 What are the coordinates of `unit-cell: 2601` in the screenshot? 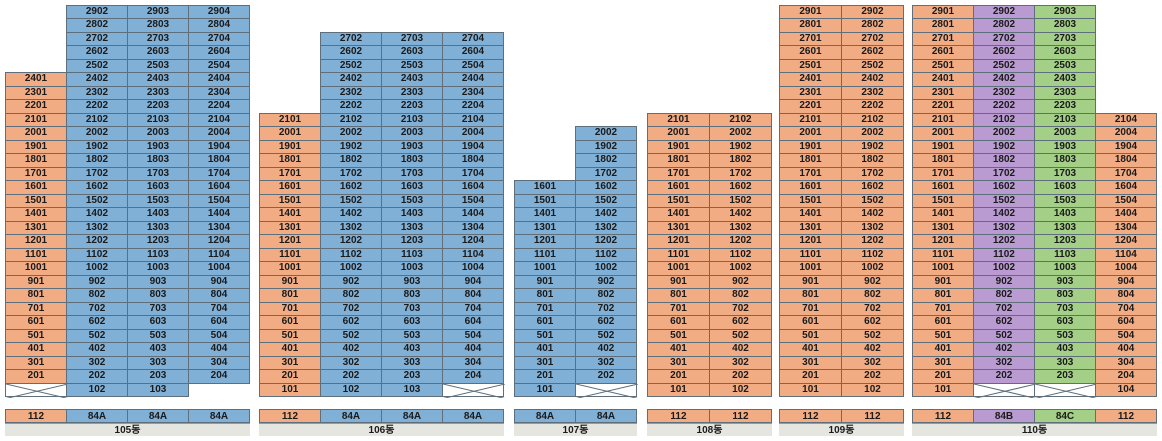 It's located at (943, 52).